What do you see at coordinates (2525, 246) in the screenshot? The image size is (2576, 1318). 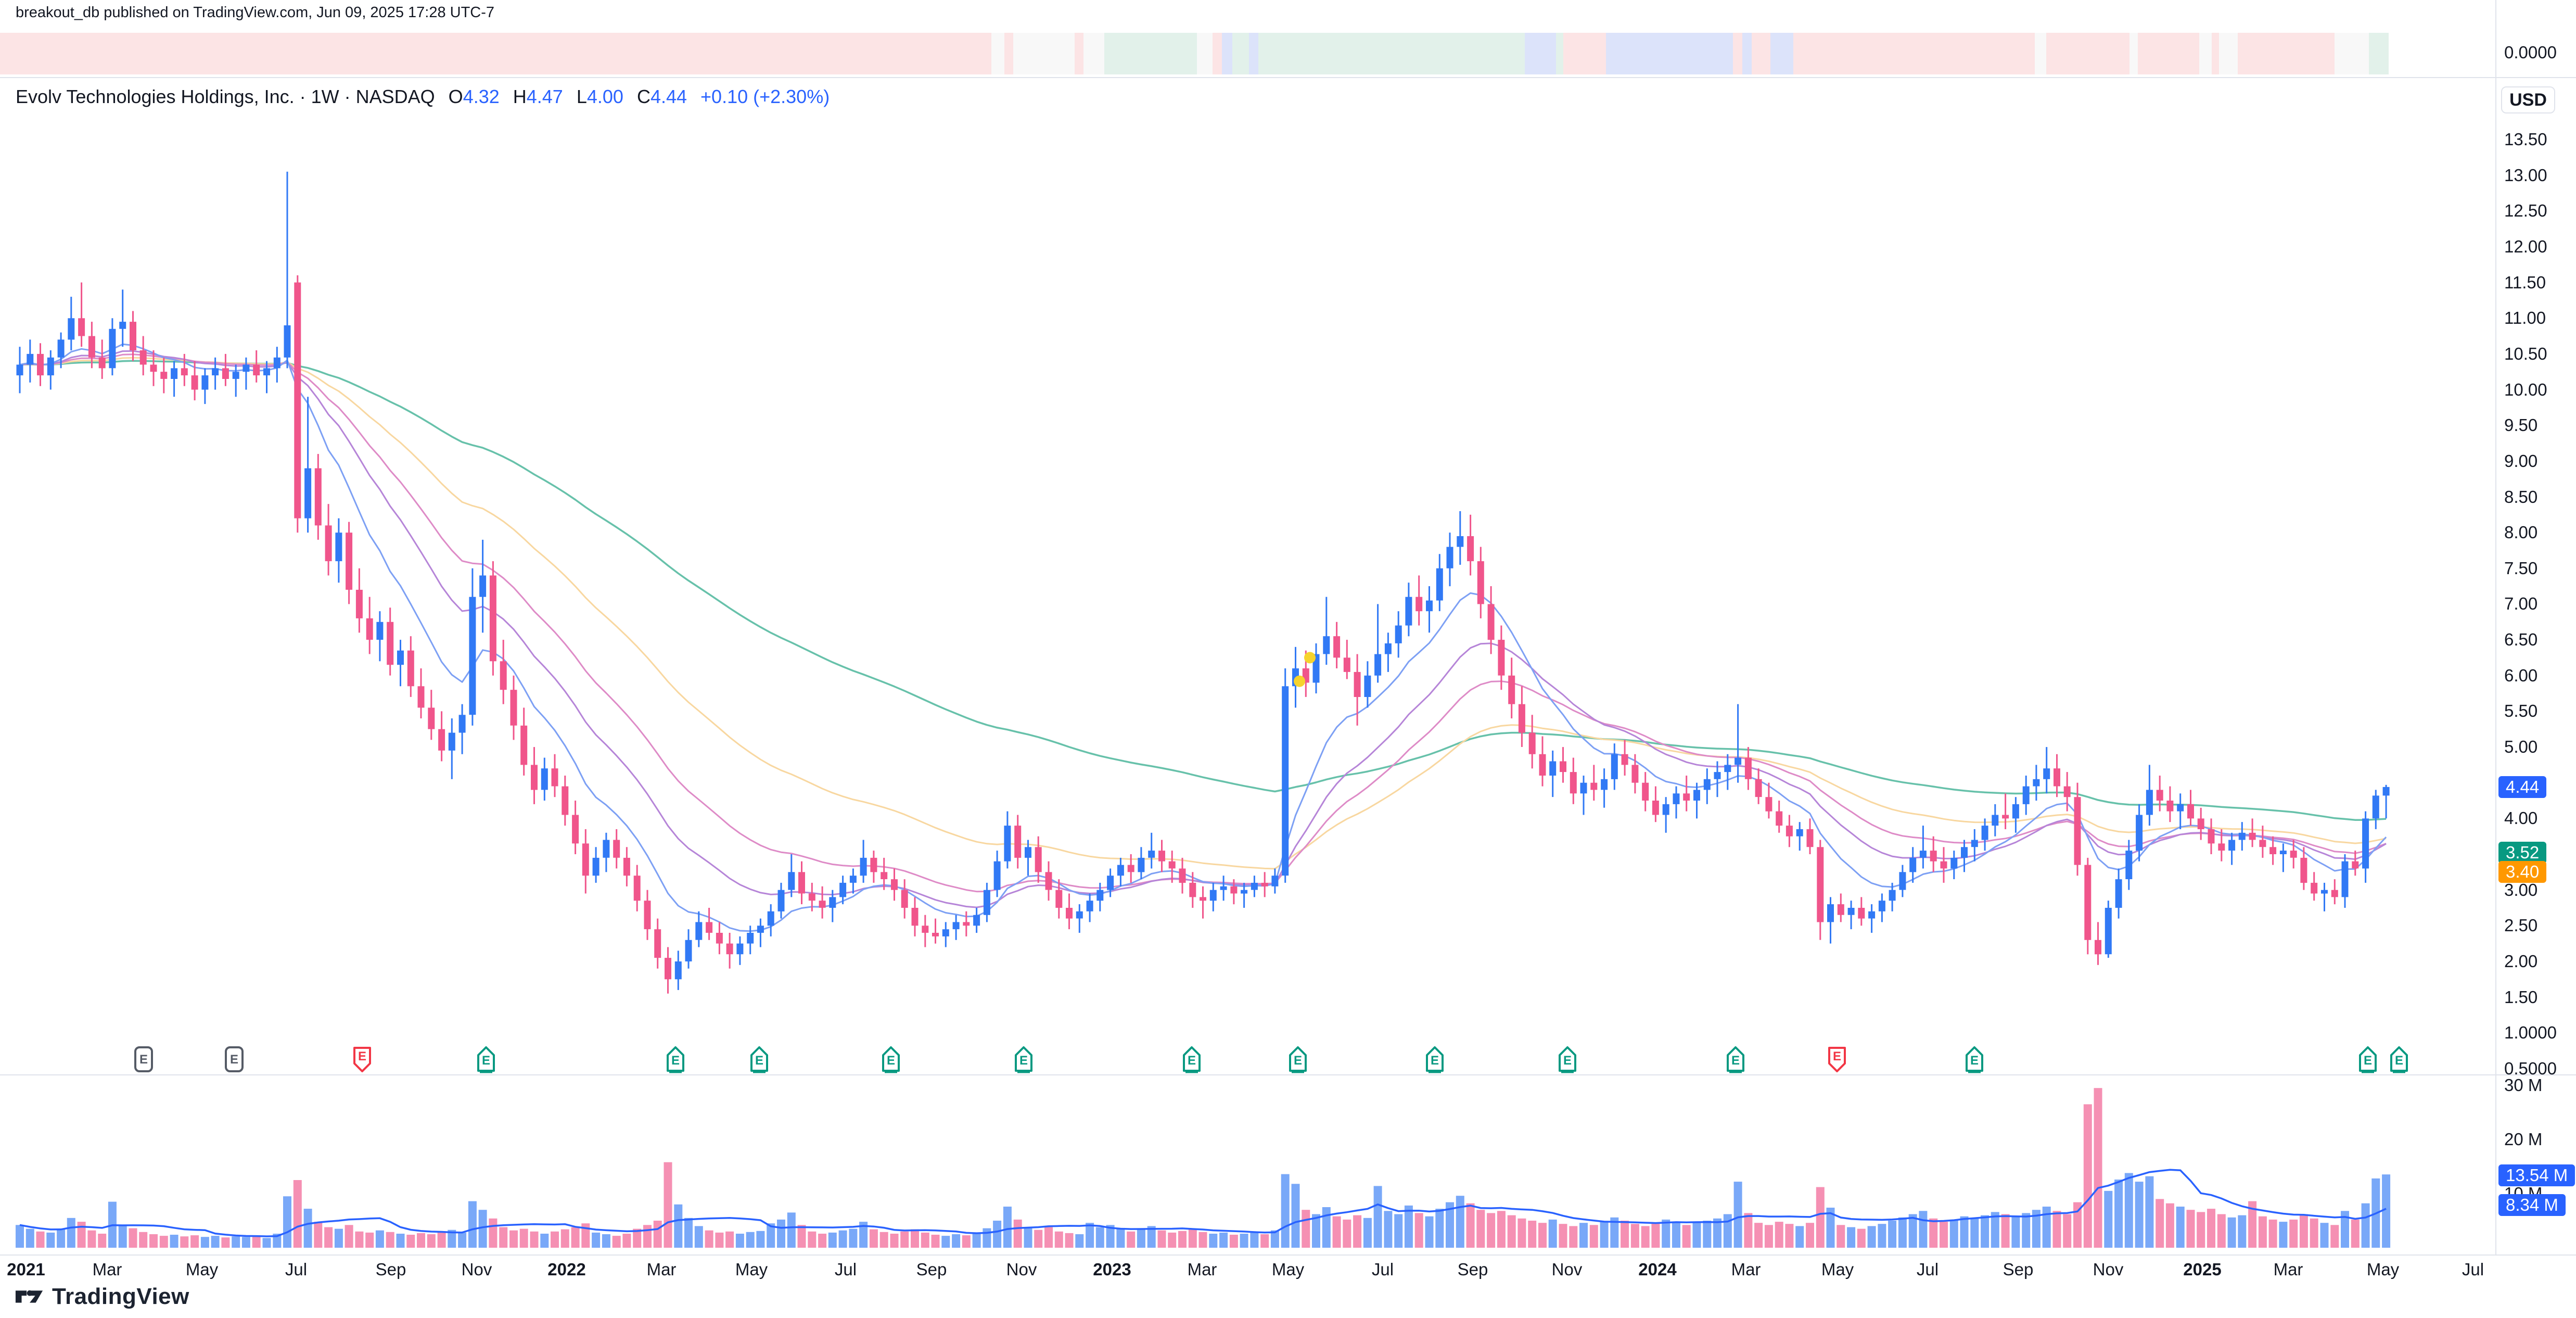 I see `price-tick: 12.00` at bounding box center [2525, 246].